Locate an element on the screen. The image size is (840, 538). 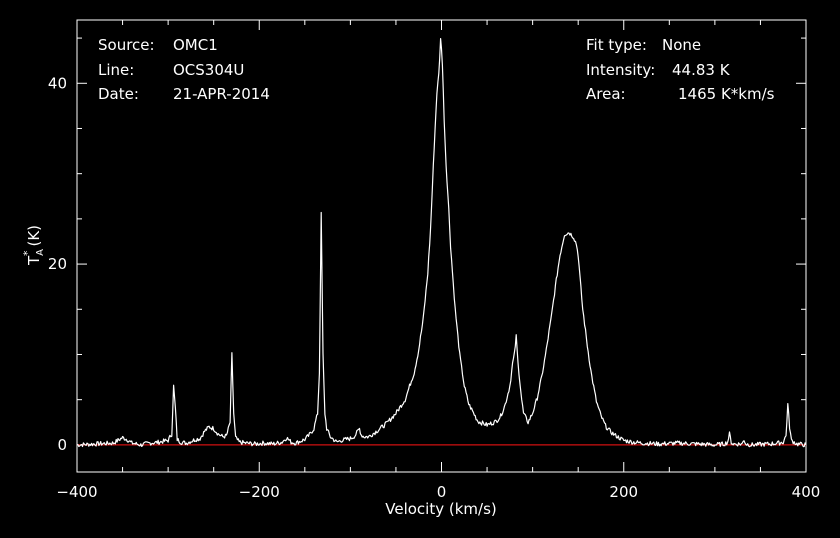
info-right-key: Fit type: is located at coordinates (616, 45).